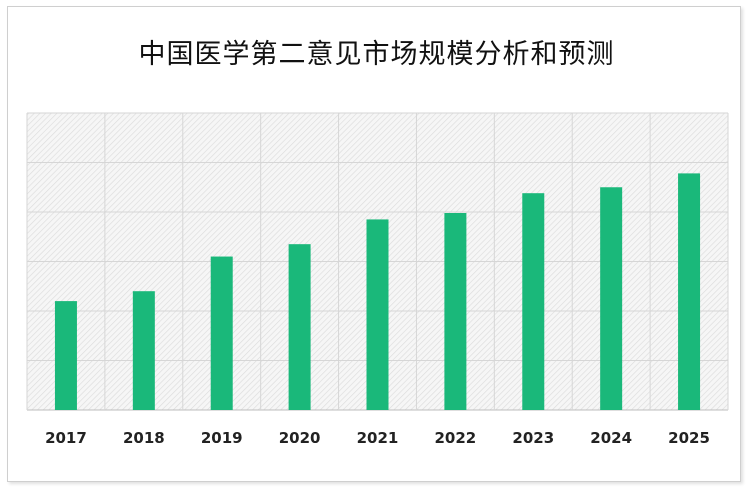 Image resolution: width=753 pixels, height=494 pixels. Describe the element at coordinates (299, 327) in the screenshot. I see `bar-2020` at that location.